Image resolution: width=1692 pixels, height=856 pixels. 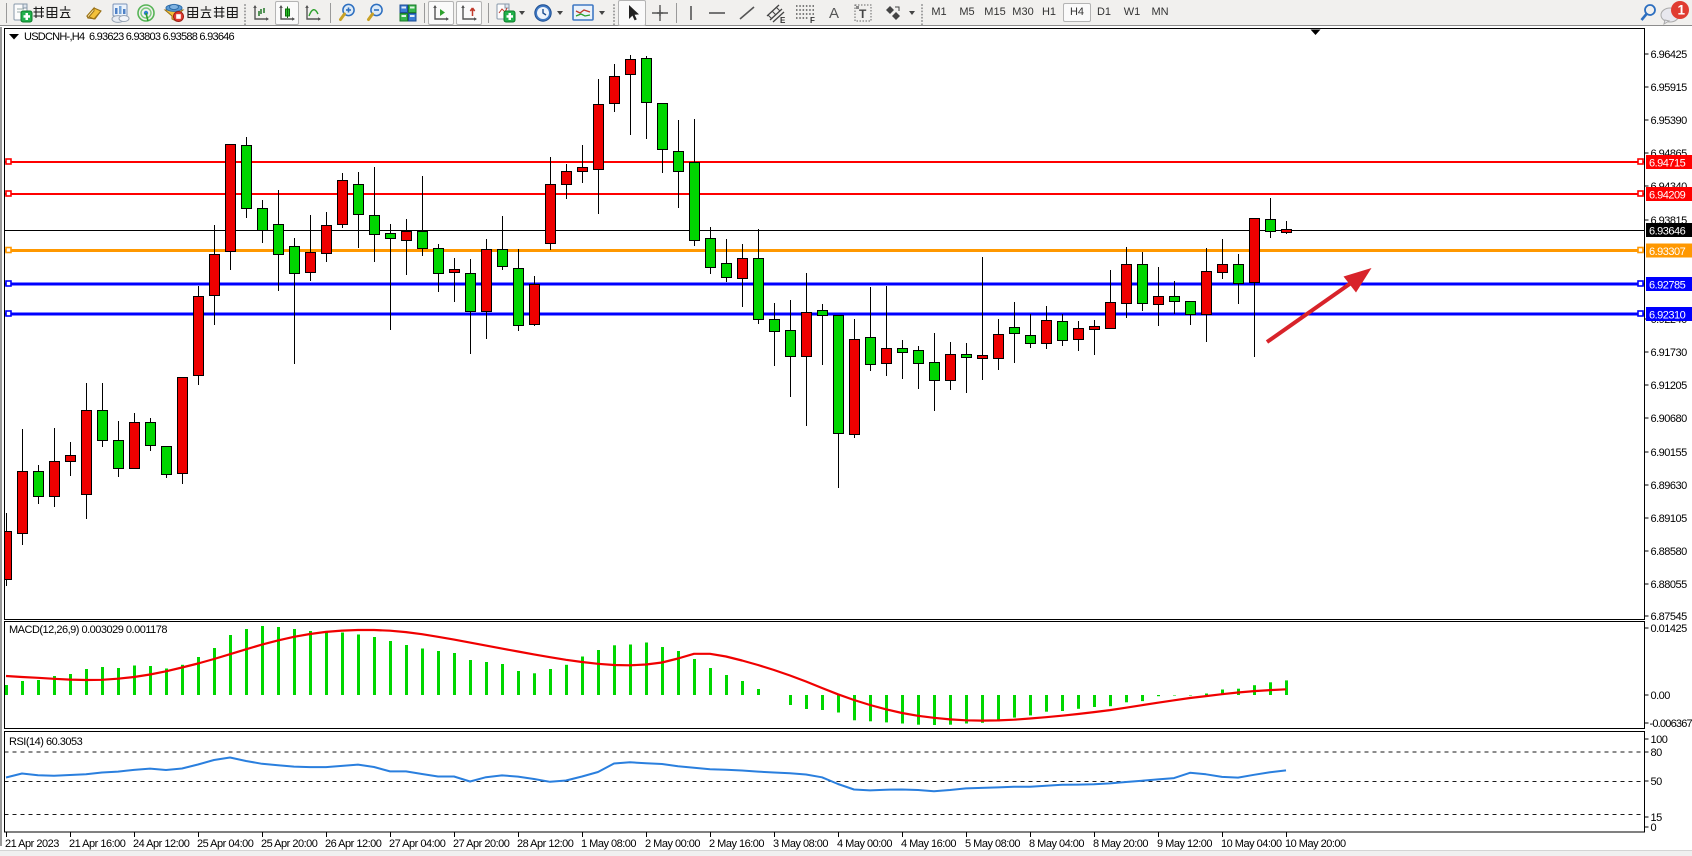 I want to click on svg-text: T, so click(x=863, y=14).